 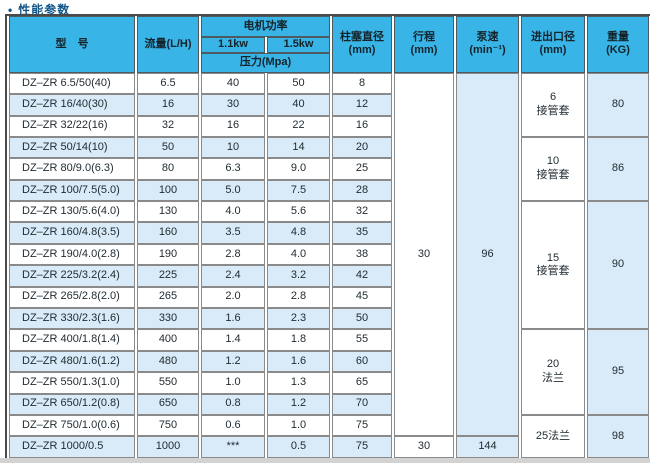 I want to click on flow-cell: 100, so click(x=168, y=190).